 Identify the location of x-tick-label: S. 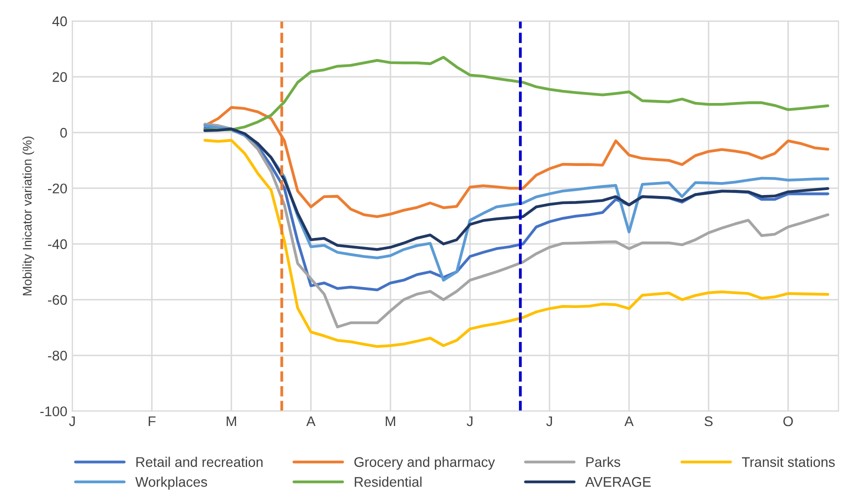
(708, 421).